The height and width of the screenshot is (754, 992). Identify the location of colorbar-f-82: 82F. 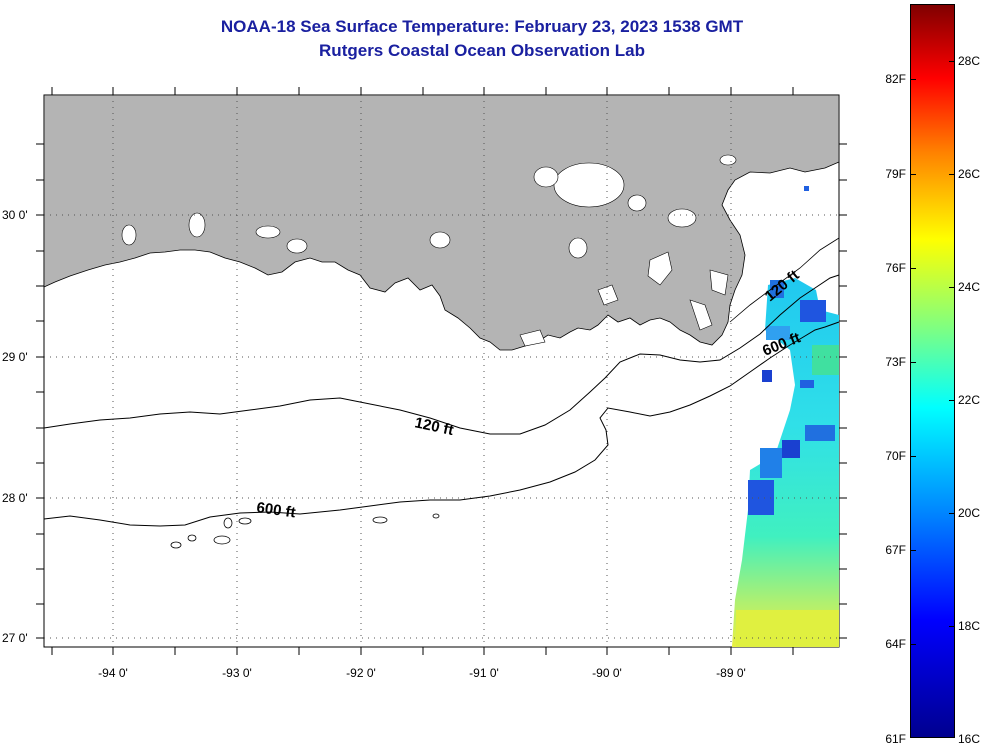
(895, 79).